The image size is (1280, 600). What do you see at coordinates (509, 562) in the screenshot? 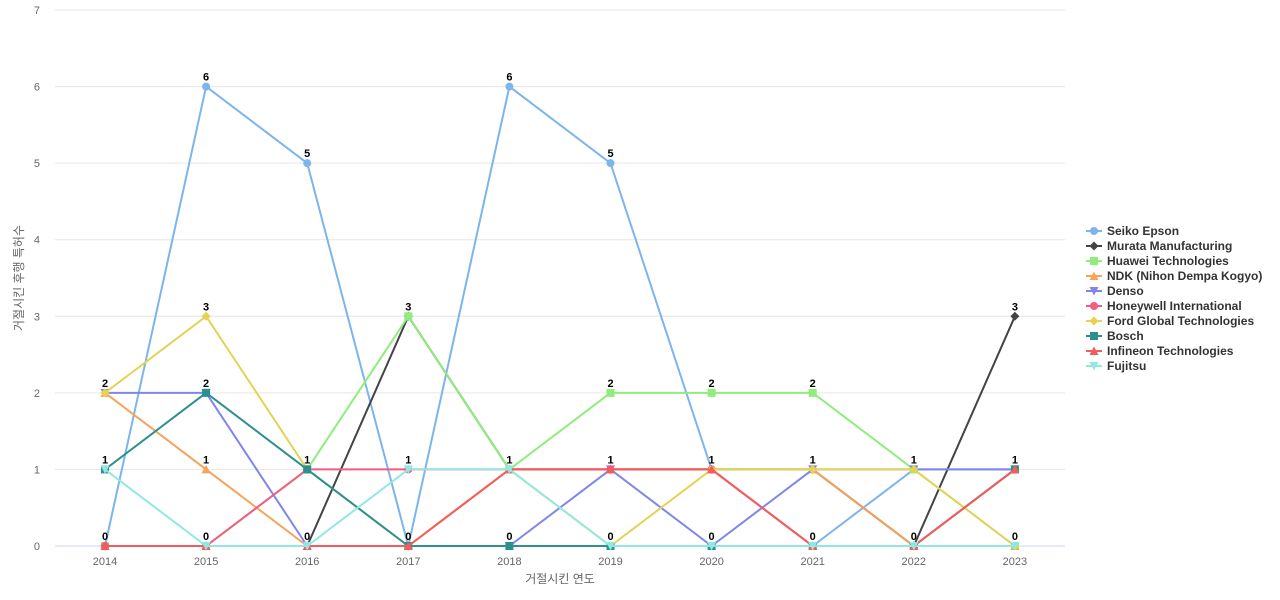
I see `x-tick-label: 2018` at bounding box center [509, 562].